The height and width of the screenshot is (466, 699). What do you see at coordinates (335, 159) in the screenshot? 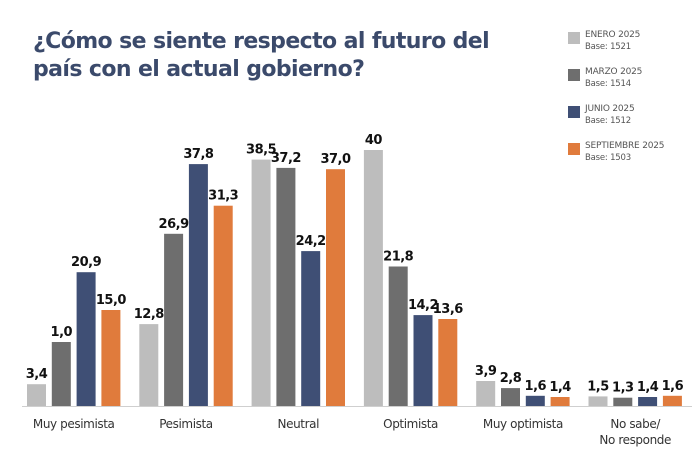
I see `data-label: 37,0` at bounding box center [335, 159].